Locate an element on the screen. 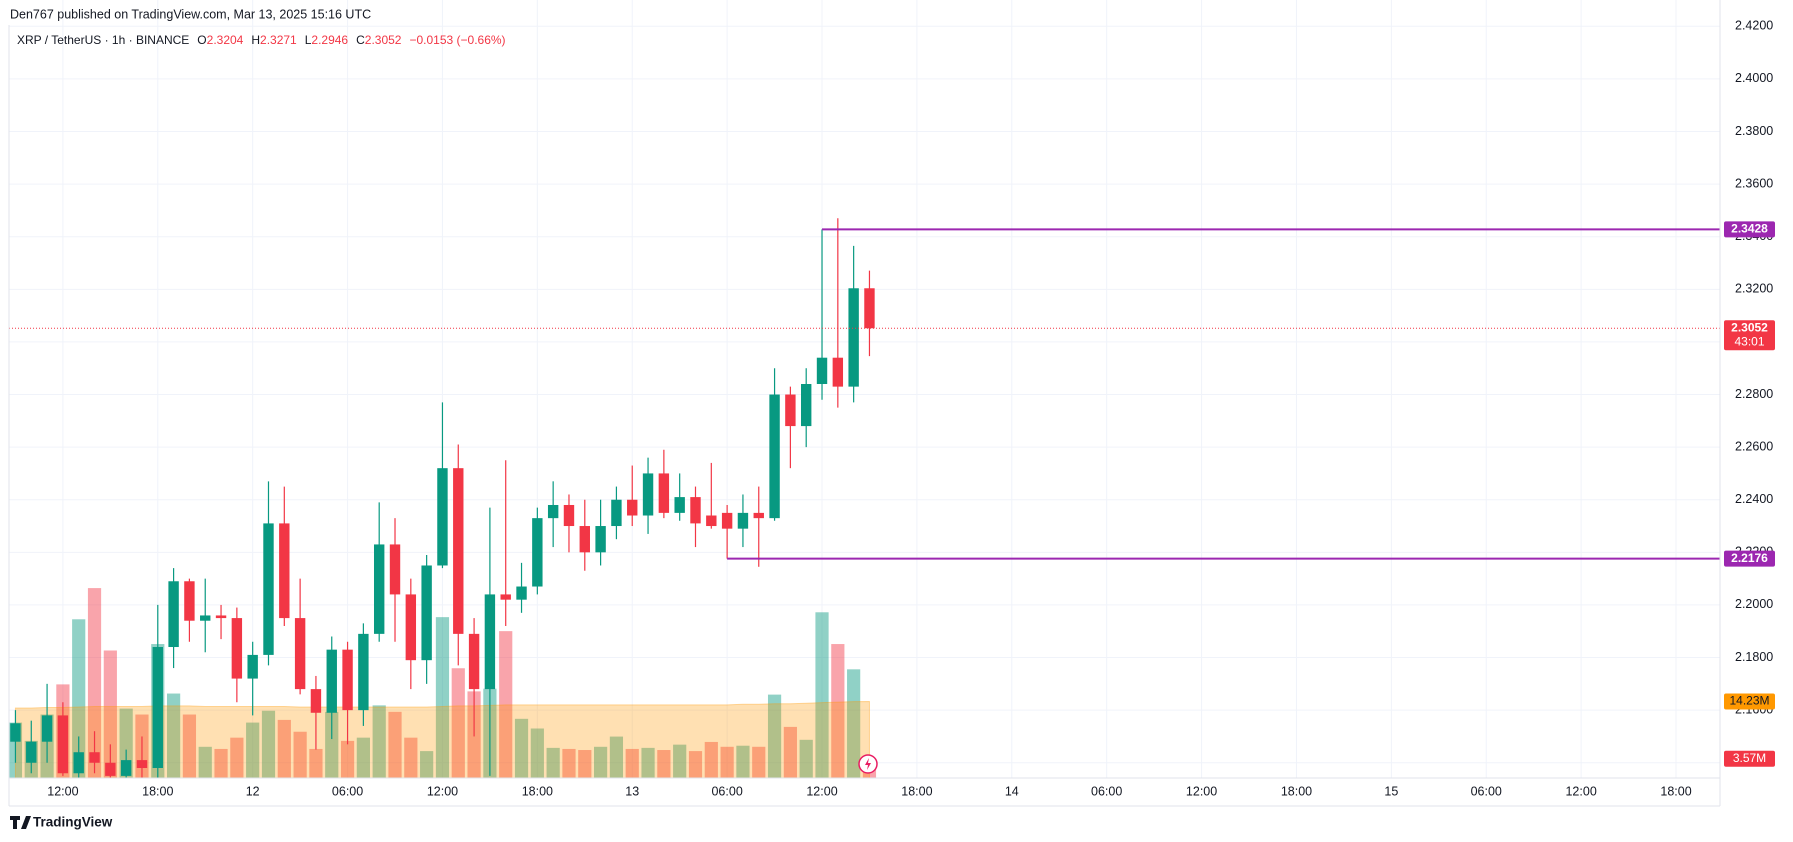 The height and width of the screenshot is (842, 1793). x-tick-label: 14 is located at coordinates (1012, 791).